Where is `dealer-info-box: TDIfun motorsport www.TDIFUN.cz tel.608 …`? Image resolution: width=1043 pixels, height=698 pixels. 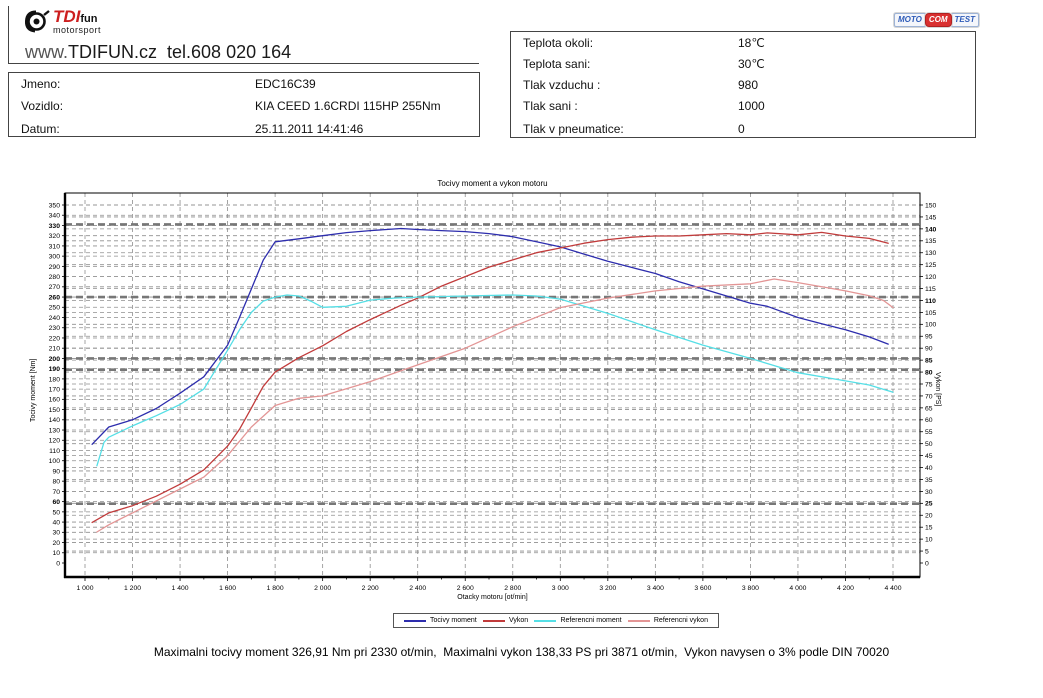 dealer-info-box: TDIfun motorsport www.TDIFUN.cz tel.608 … is located at coordinates (243, 35).